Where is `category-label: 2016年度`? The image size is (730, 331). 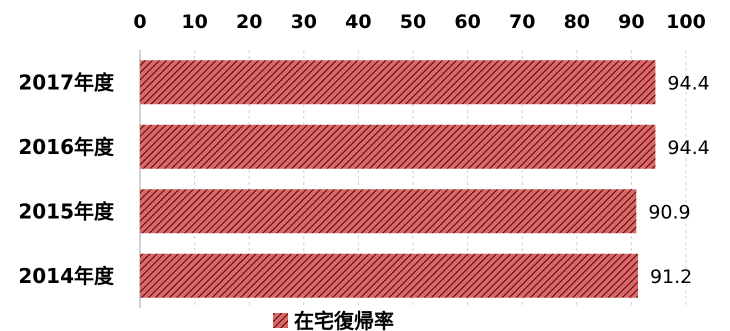
category-label: 2016年度 is located at coordinates (66, 147).